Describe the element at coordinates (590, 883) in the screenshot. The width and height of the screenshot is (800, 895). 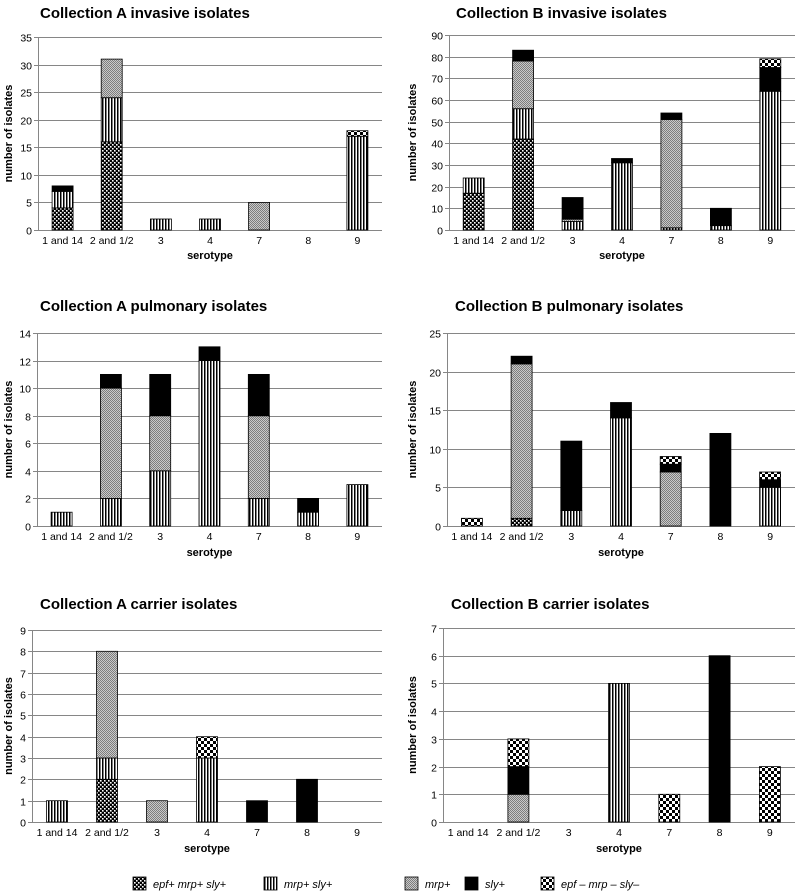
I see `legend-item: epf – mrp – sly–` at that location.